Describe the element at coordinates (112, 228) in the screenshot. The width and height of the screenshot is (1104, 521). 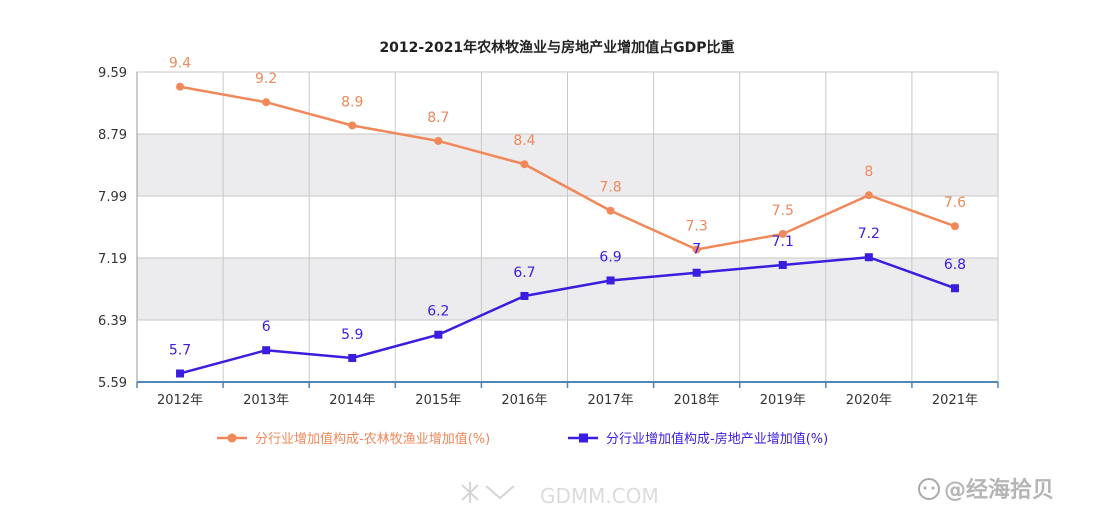
I see `y-tick-labels: 5.59 6.39 7.19 7.99 8.79 9.59` at that location.